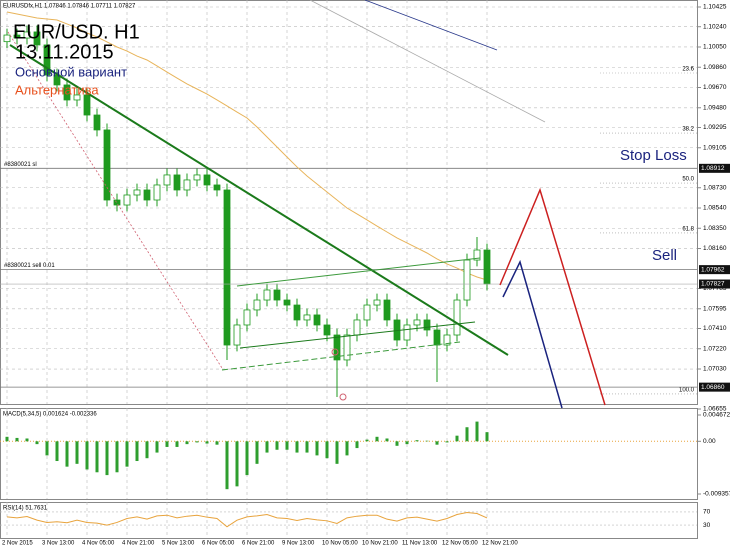  What do you see at coordinates (707, 525) in the screenshot?
I see `rsi-tick-label: 30` at bounding box center [707, 525].